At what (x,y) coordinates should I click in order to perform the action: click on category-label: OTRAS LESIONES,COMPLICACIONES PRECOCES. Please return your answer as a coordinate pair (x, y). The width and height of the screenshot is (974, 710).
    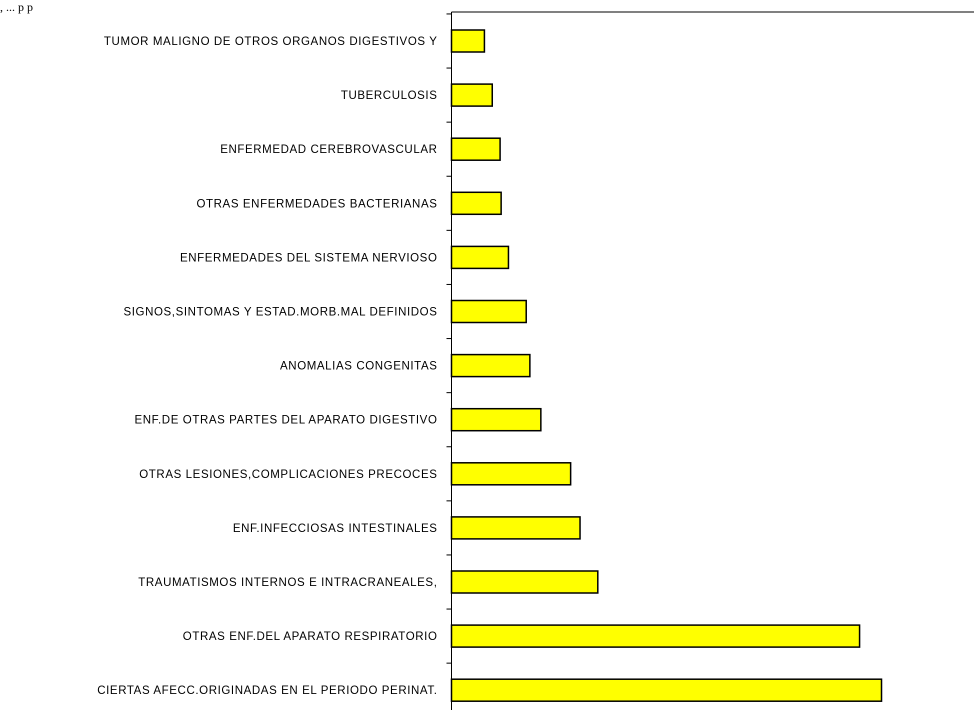
    Looking at the image, I should click on (288, 475).